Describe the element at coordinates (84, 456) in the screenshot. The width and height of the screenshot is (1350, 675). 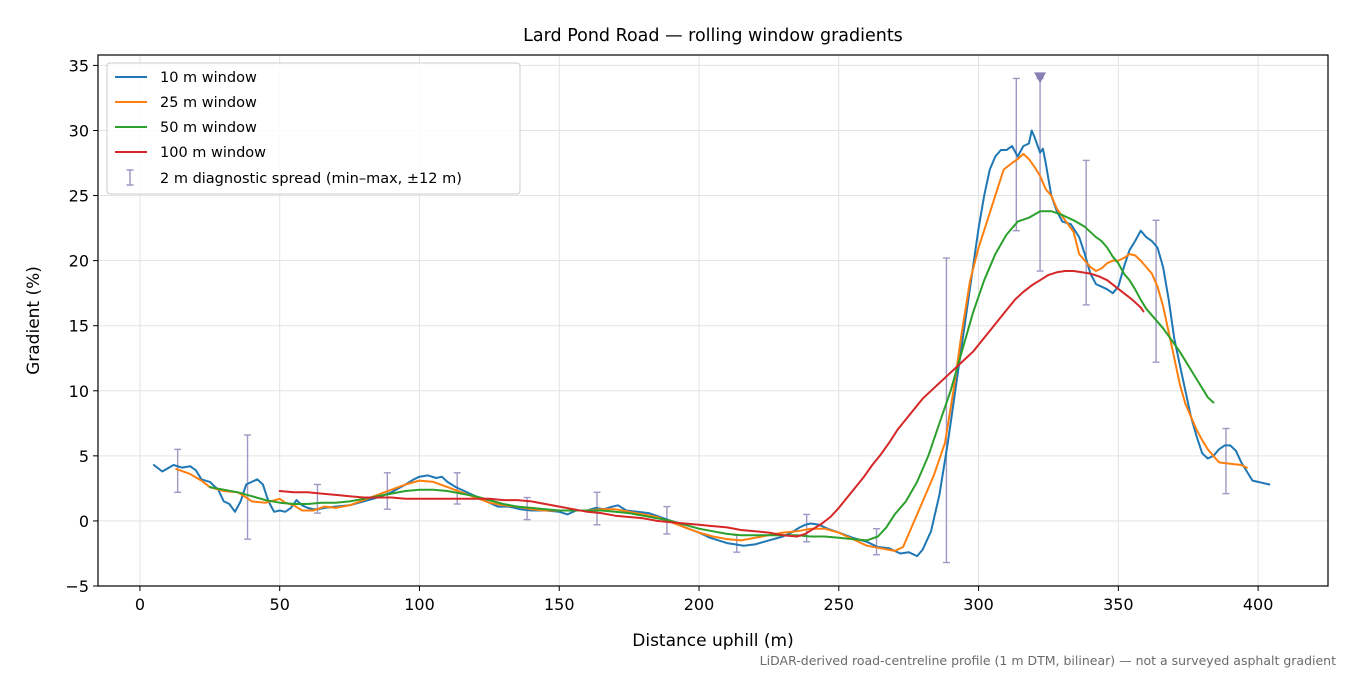
I see `y-tick-label: 5` at that location.